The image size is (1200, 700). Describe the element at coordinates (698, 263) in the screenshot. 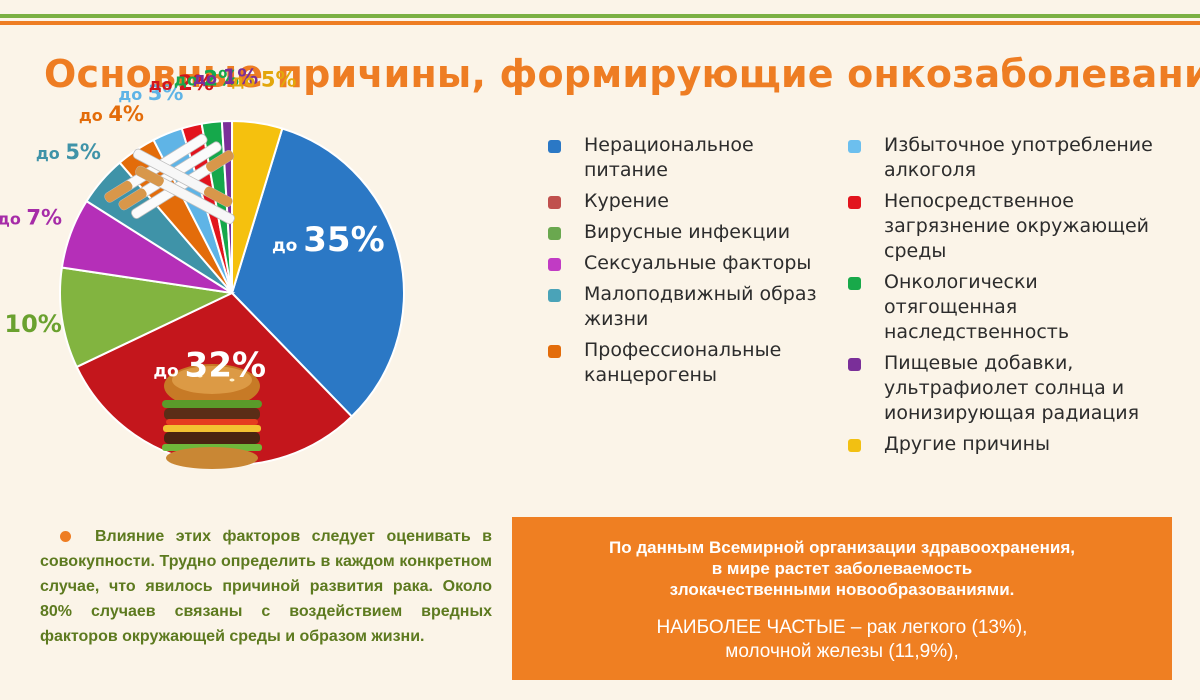

I see `legend-label: Сексуальные факторы` at that location.